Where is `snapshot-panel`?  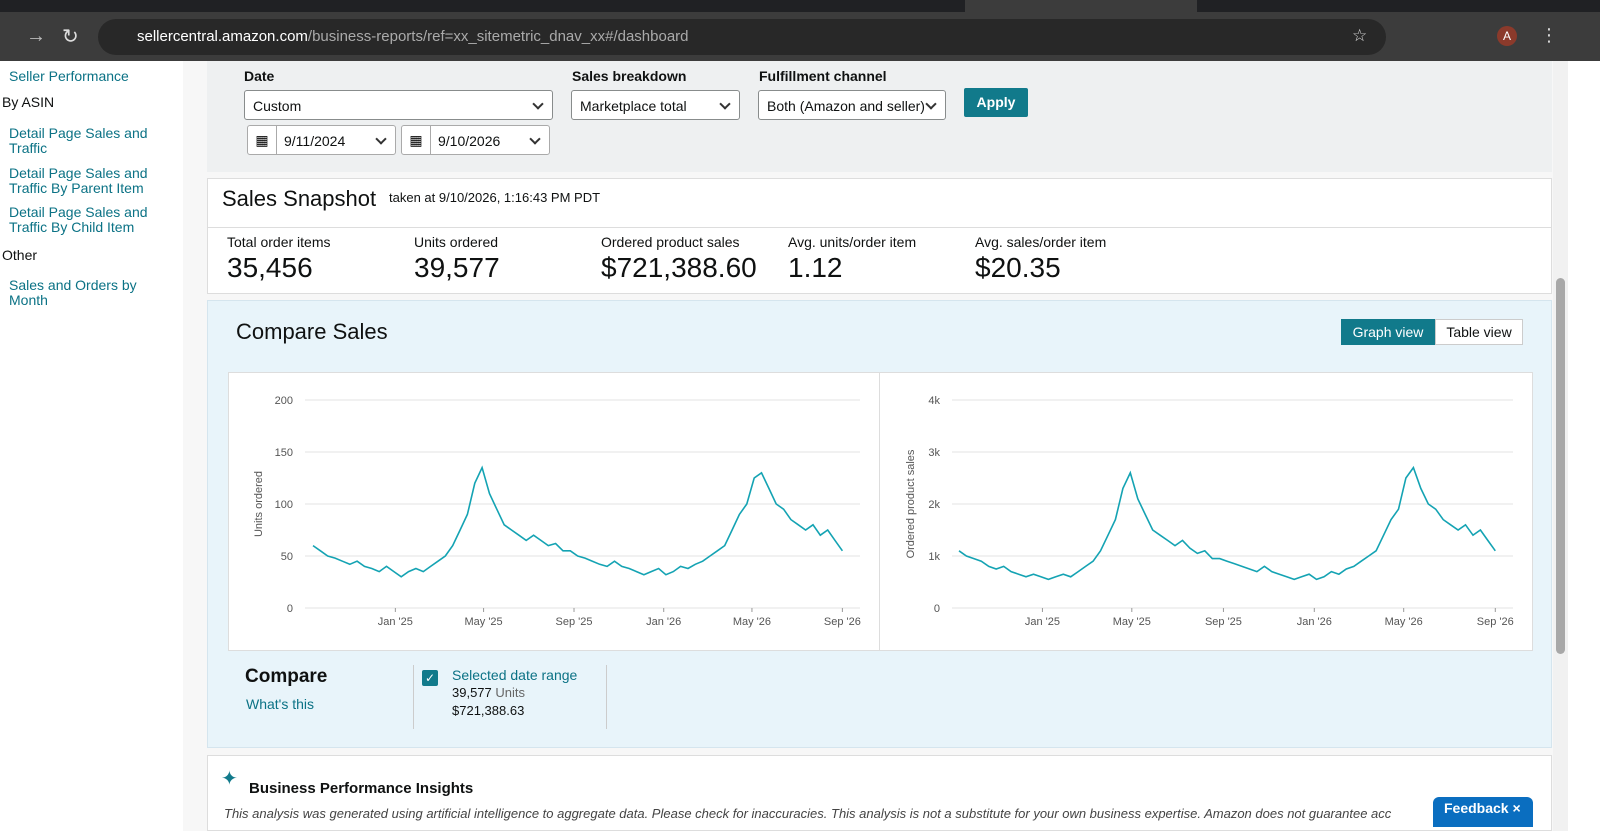 snapshot-panel is located at coordinates (879, 236).